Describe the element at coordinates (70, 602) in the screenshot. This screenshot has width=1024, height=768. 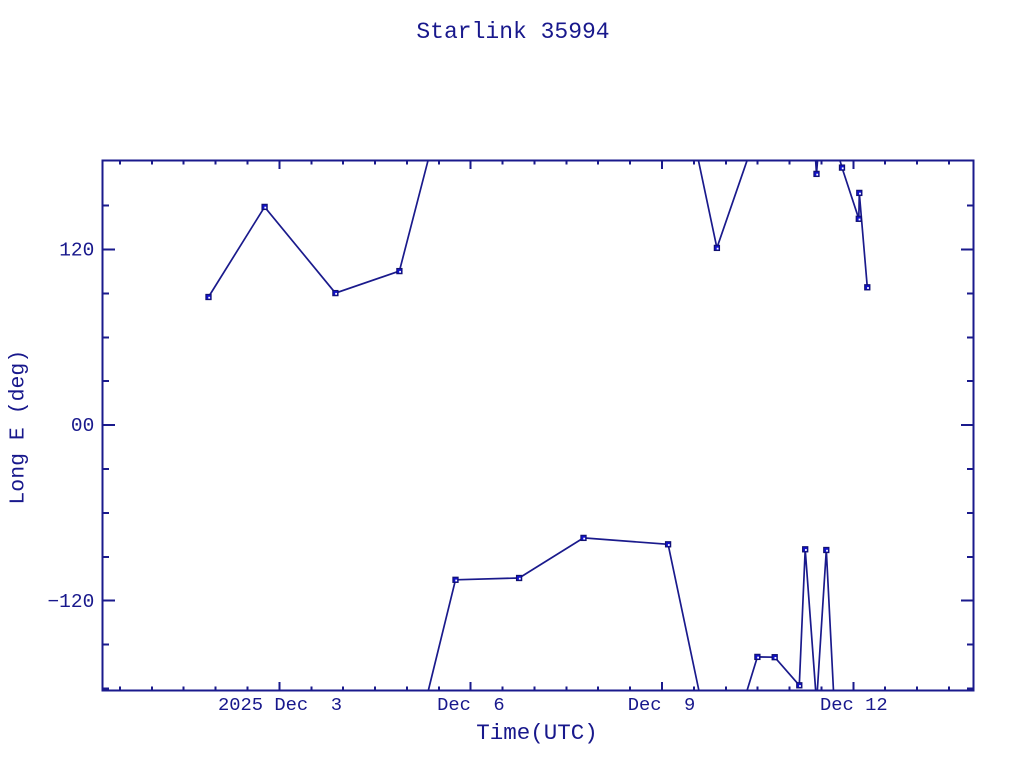
I see `svg-text: −120` at that location.